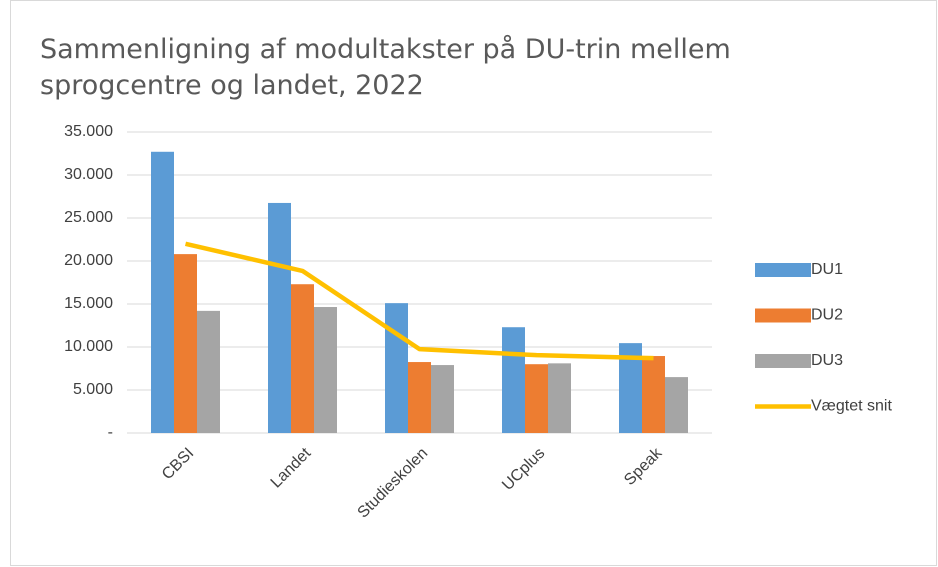 This screenshot has width=938, height=567. Describe the element at coordinates (393, 483) in the screenshot. I see `x-tick-label: Studieskolen` at that location.